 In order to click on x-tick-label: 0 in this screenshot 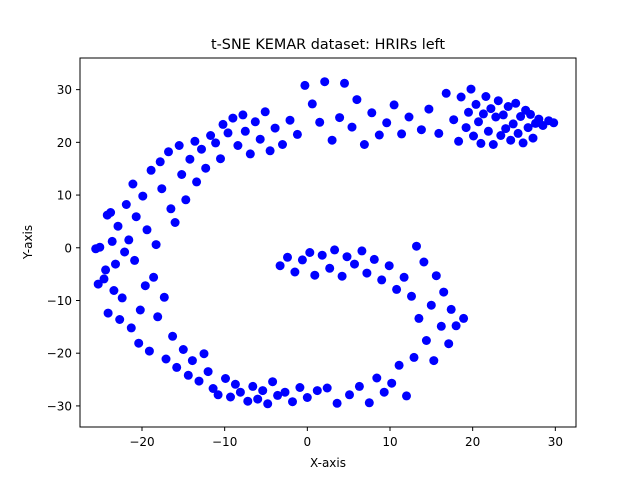, I will do `click(308, 442)`.